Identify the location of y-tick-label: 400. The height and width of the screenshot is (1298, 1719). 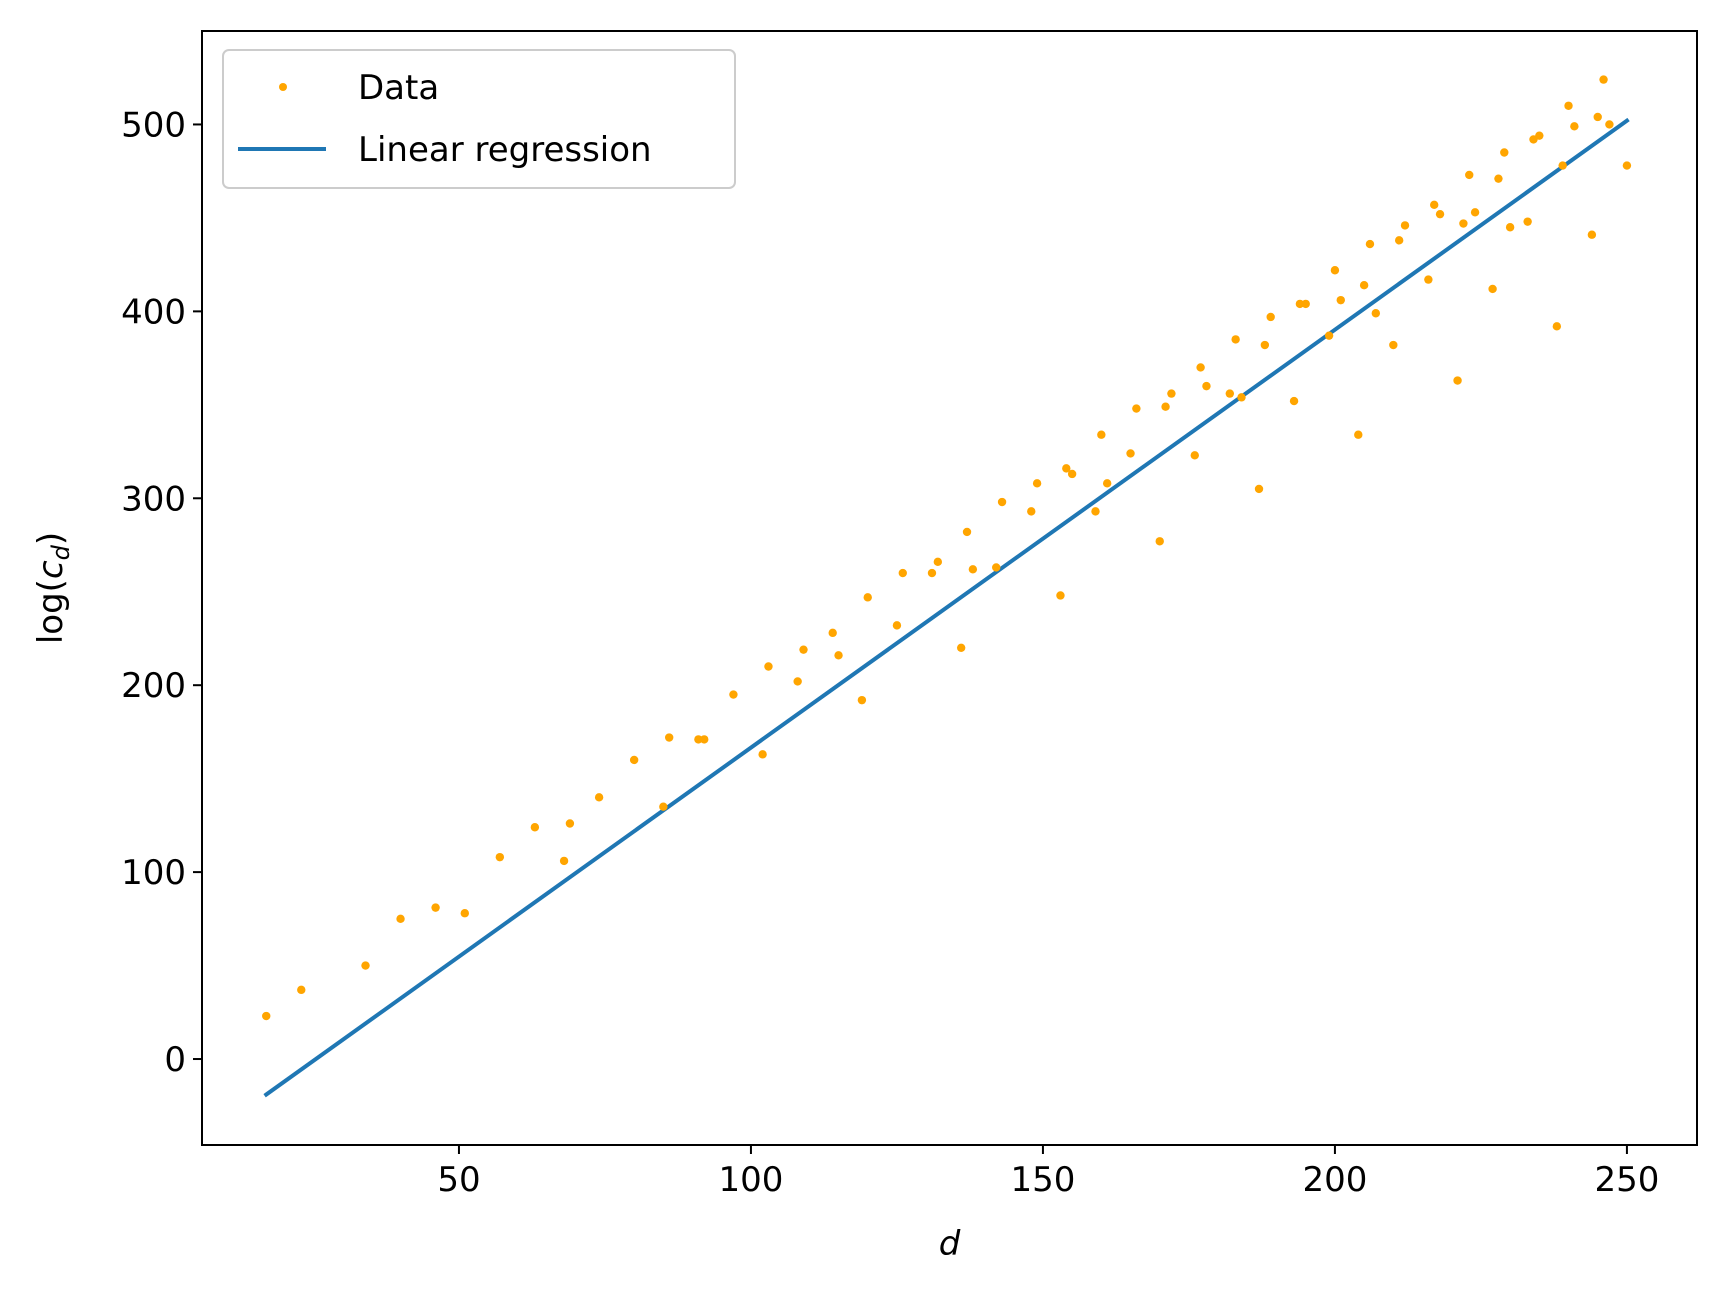
(153, 312).